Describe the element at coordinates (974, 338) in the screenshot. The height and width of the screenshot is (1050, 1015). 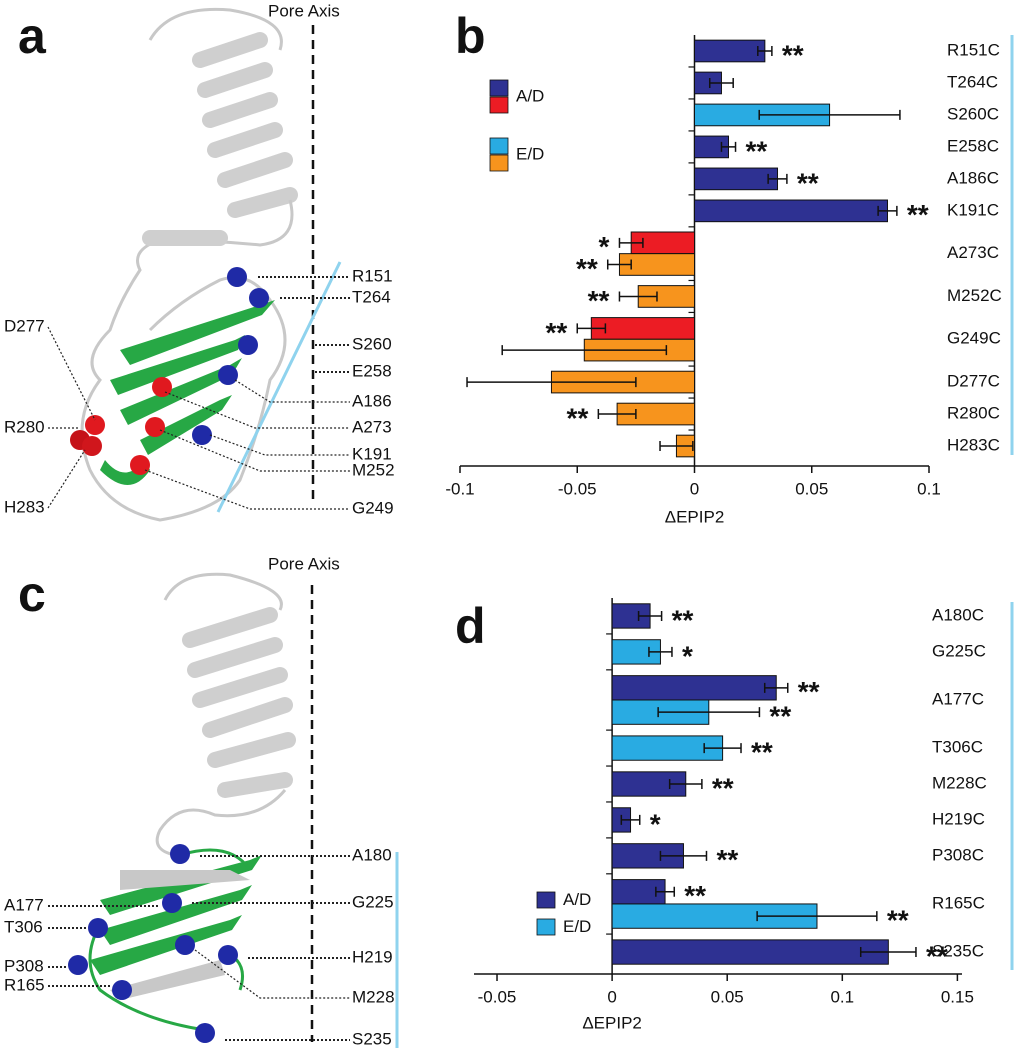
I see `category-label: G249C` at that location.